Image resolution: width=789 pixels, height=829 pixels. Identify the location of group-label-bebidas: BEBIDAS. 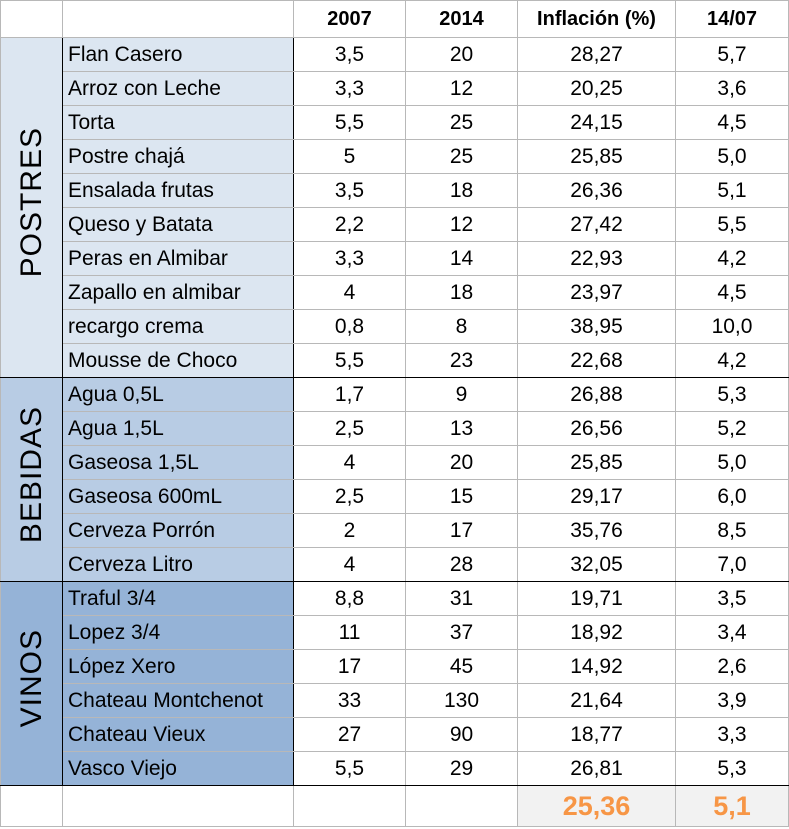
(31, 479).